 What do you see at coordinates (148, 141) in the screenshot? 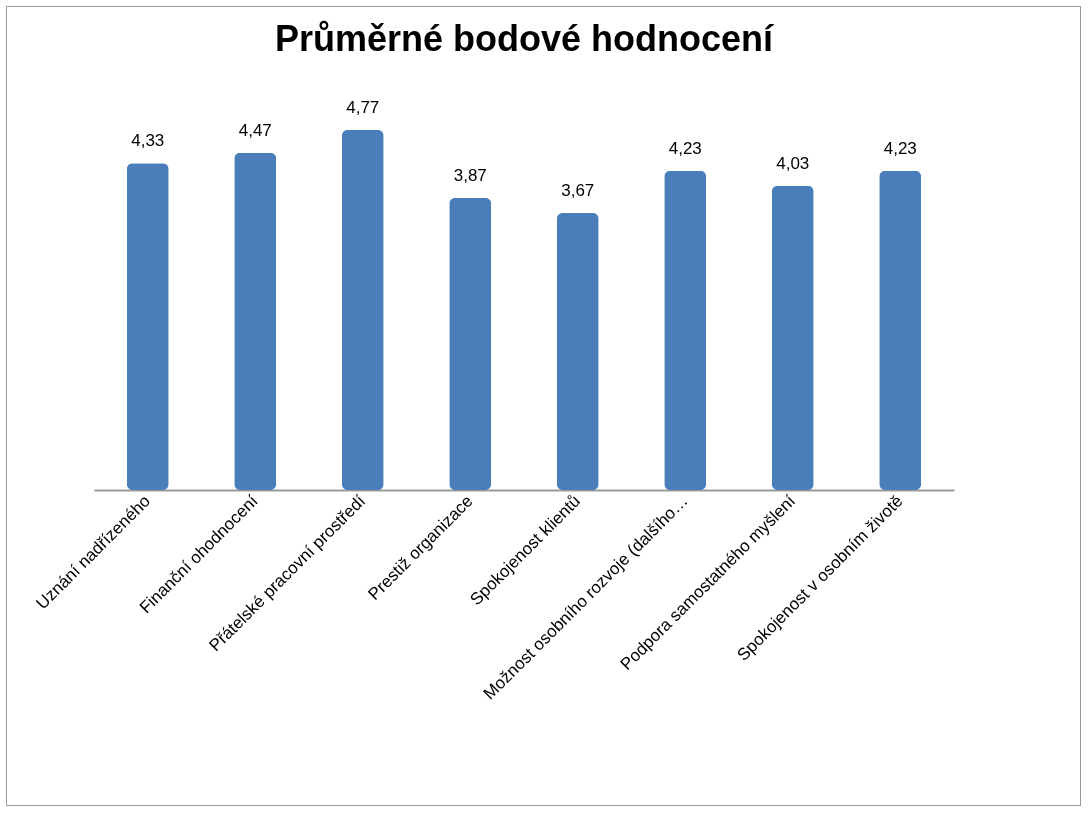
I see `data-label: 4,33` at bounding box center [148, 141].